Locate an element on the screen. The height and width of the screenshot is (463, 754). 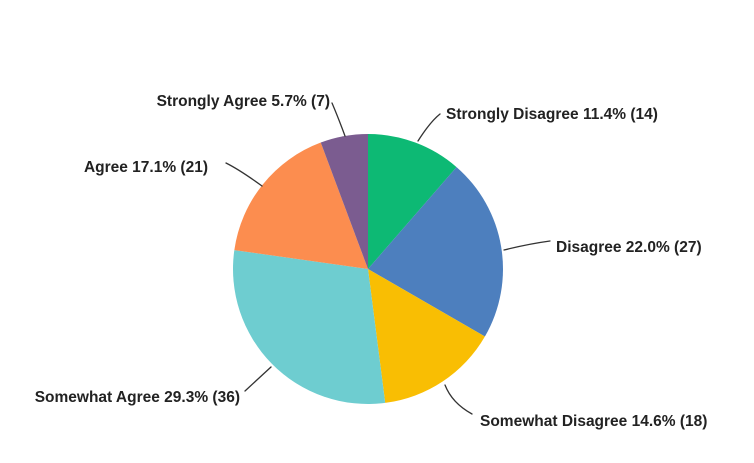
leader-line-somewhat-disagree is located at coordinates (458, 399).